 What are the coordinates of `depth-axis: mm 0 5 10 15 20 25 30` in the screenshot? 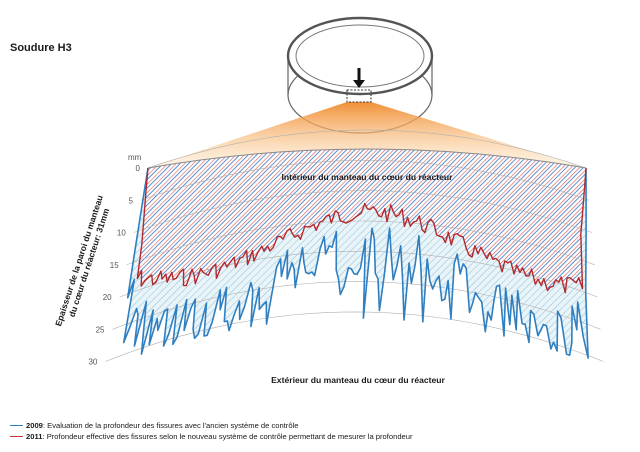 It's located at (114, 260).